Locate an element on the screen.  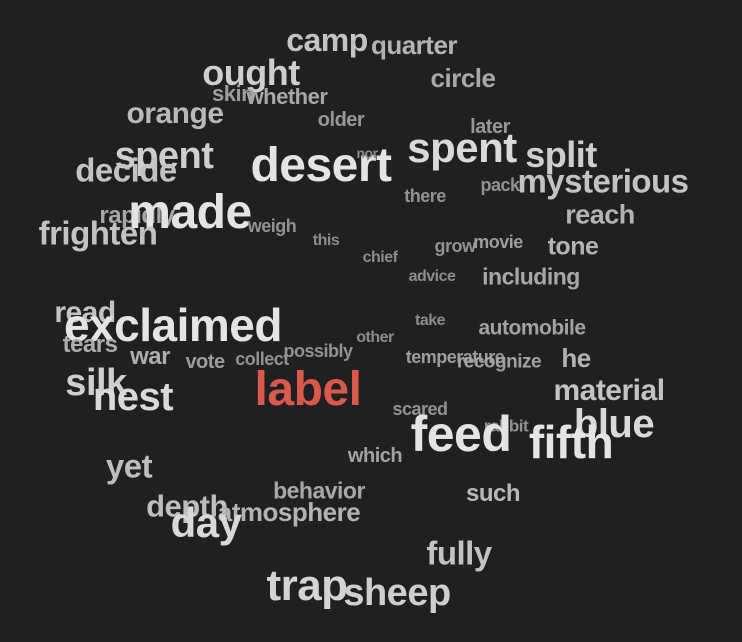
cloud-word: scared is located at coordinates (420, 409).